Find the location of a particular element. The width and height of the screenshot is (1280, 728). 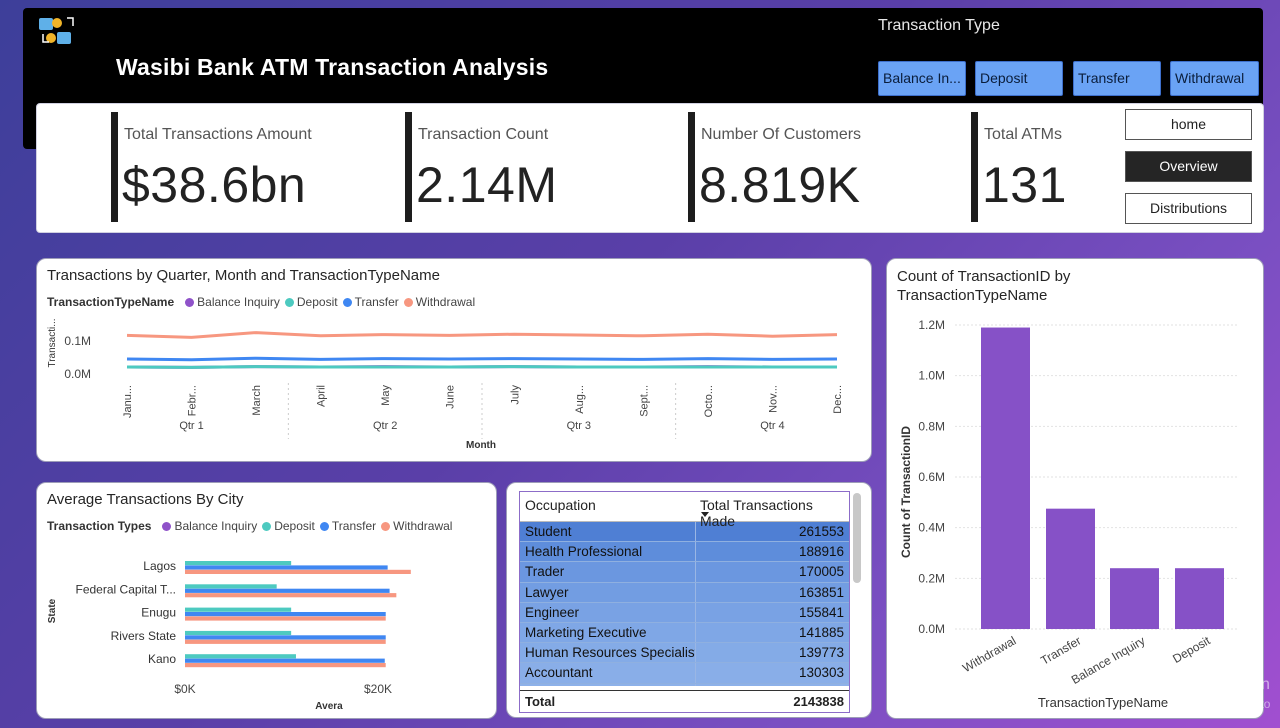

table-row: Trader 170005 is located at coordinates (684, 572).